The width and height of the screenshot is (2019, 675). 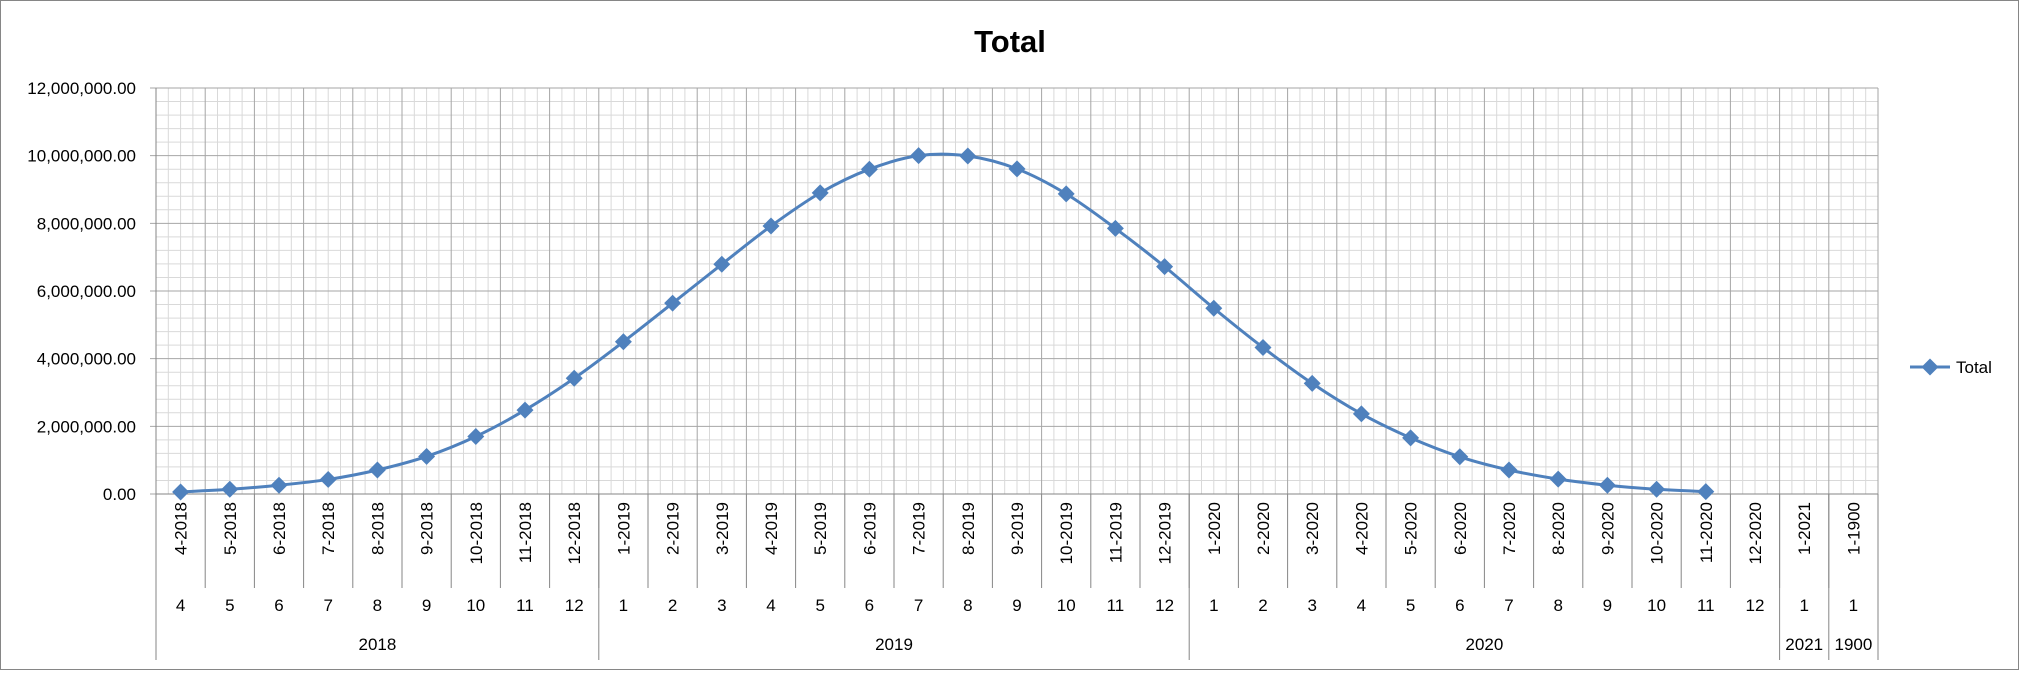 What do you see at coordinates (81, 88) in the screenshot?
I see `y-tick-label: 12,000,000.00` at bounding box center [81, 88].